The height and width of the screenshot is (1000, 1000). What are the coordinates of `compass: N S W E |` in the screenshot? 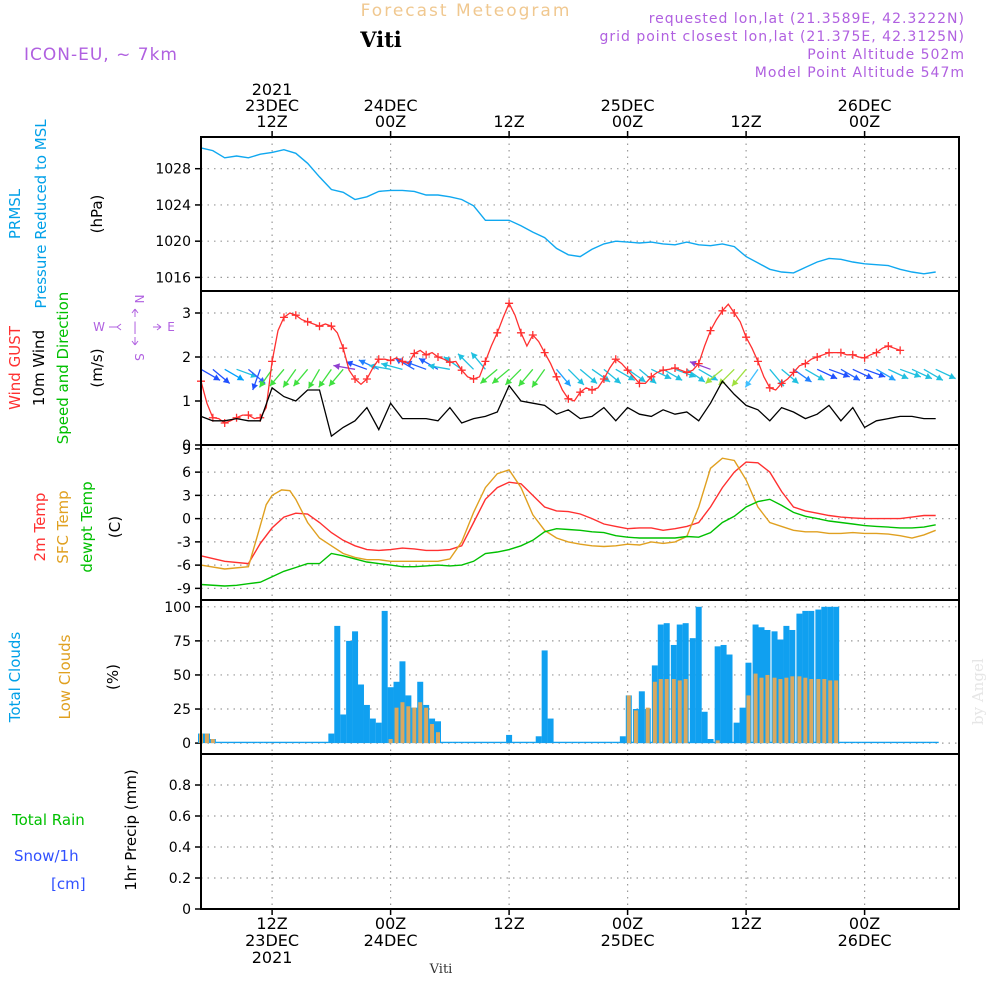 It's located at (134, 328).